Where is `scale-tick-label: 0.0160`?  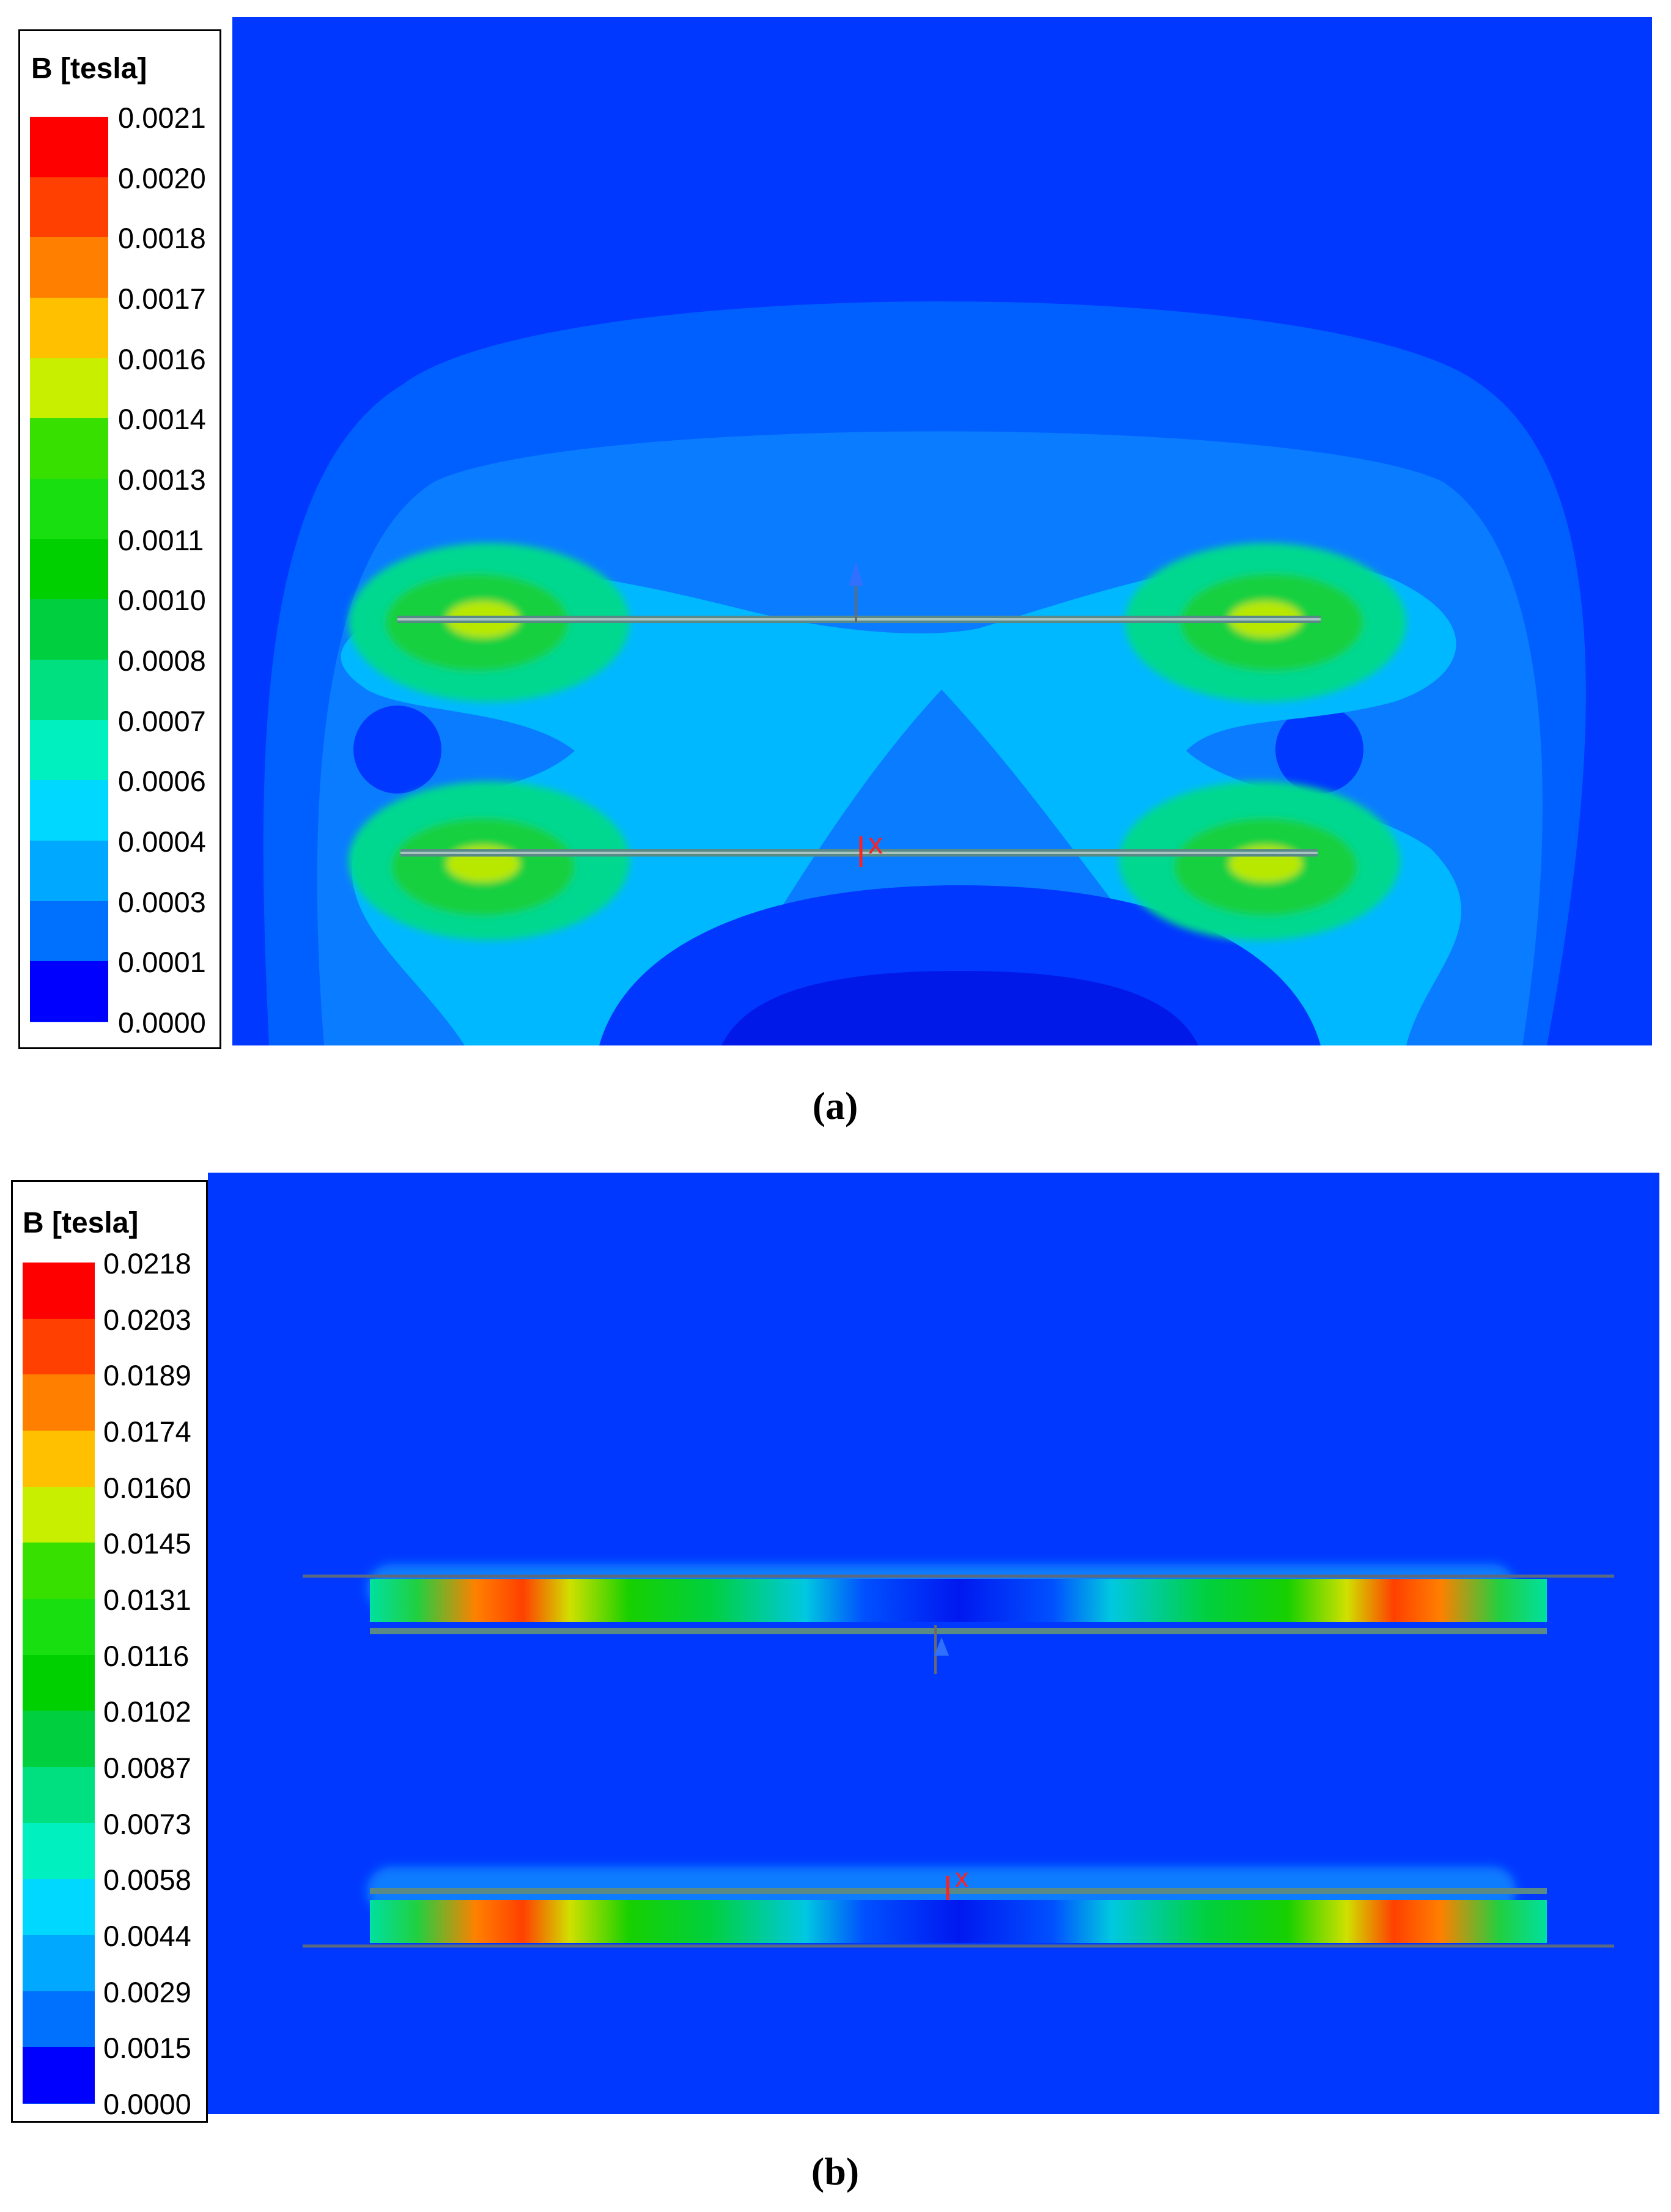
scale-tick-label: 0.0160 is located at coordinates (147, 1487).